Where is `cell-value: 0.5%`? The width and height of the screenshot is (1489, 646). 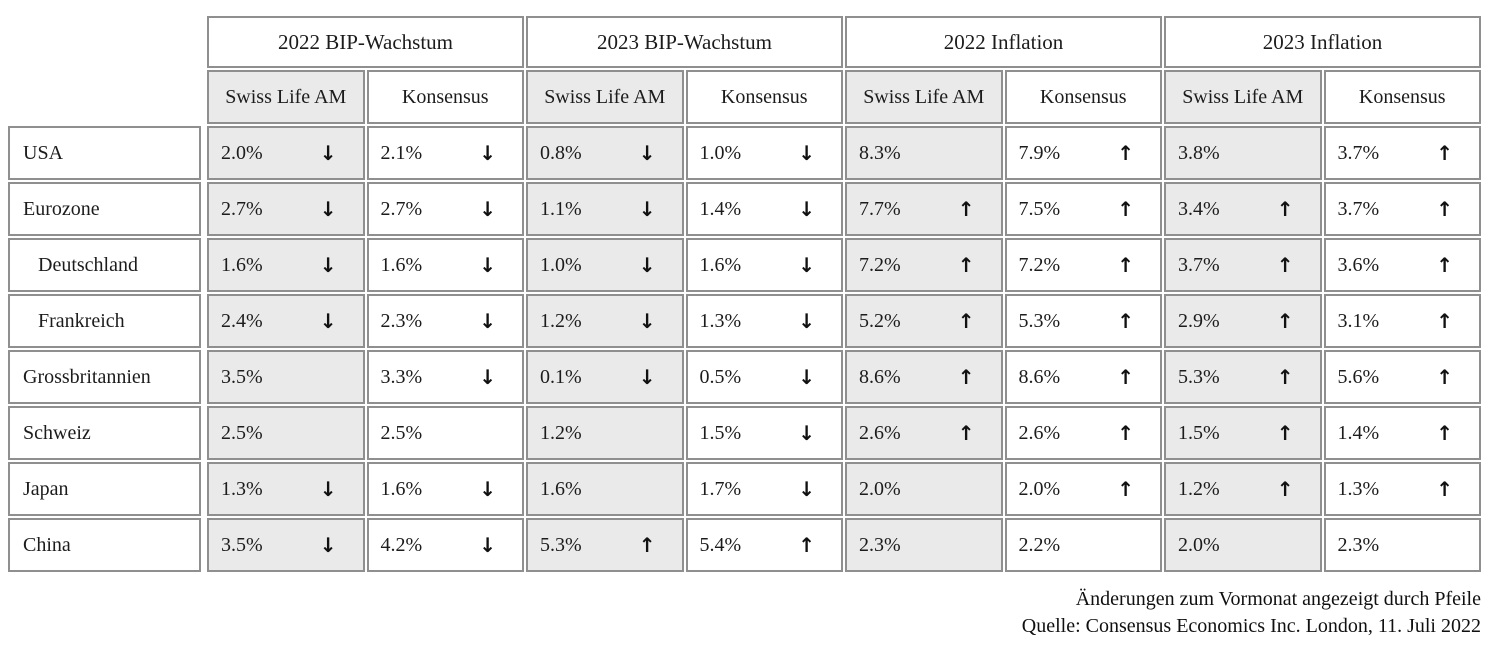
cell-value: 0.5% is located at coordinates (720, 376).